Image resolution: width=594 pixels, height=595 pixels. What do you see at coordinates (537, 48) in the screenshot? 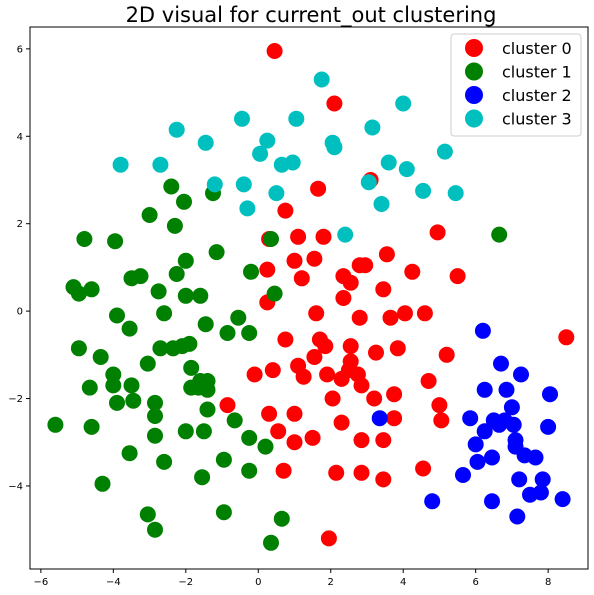
I see `legend-label: cluster 0` at bounding box center [537, 48].